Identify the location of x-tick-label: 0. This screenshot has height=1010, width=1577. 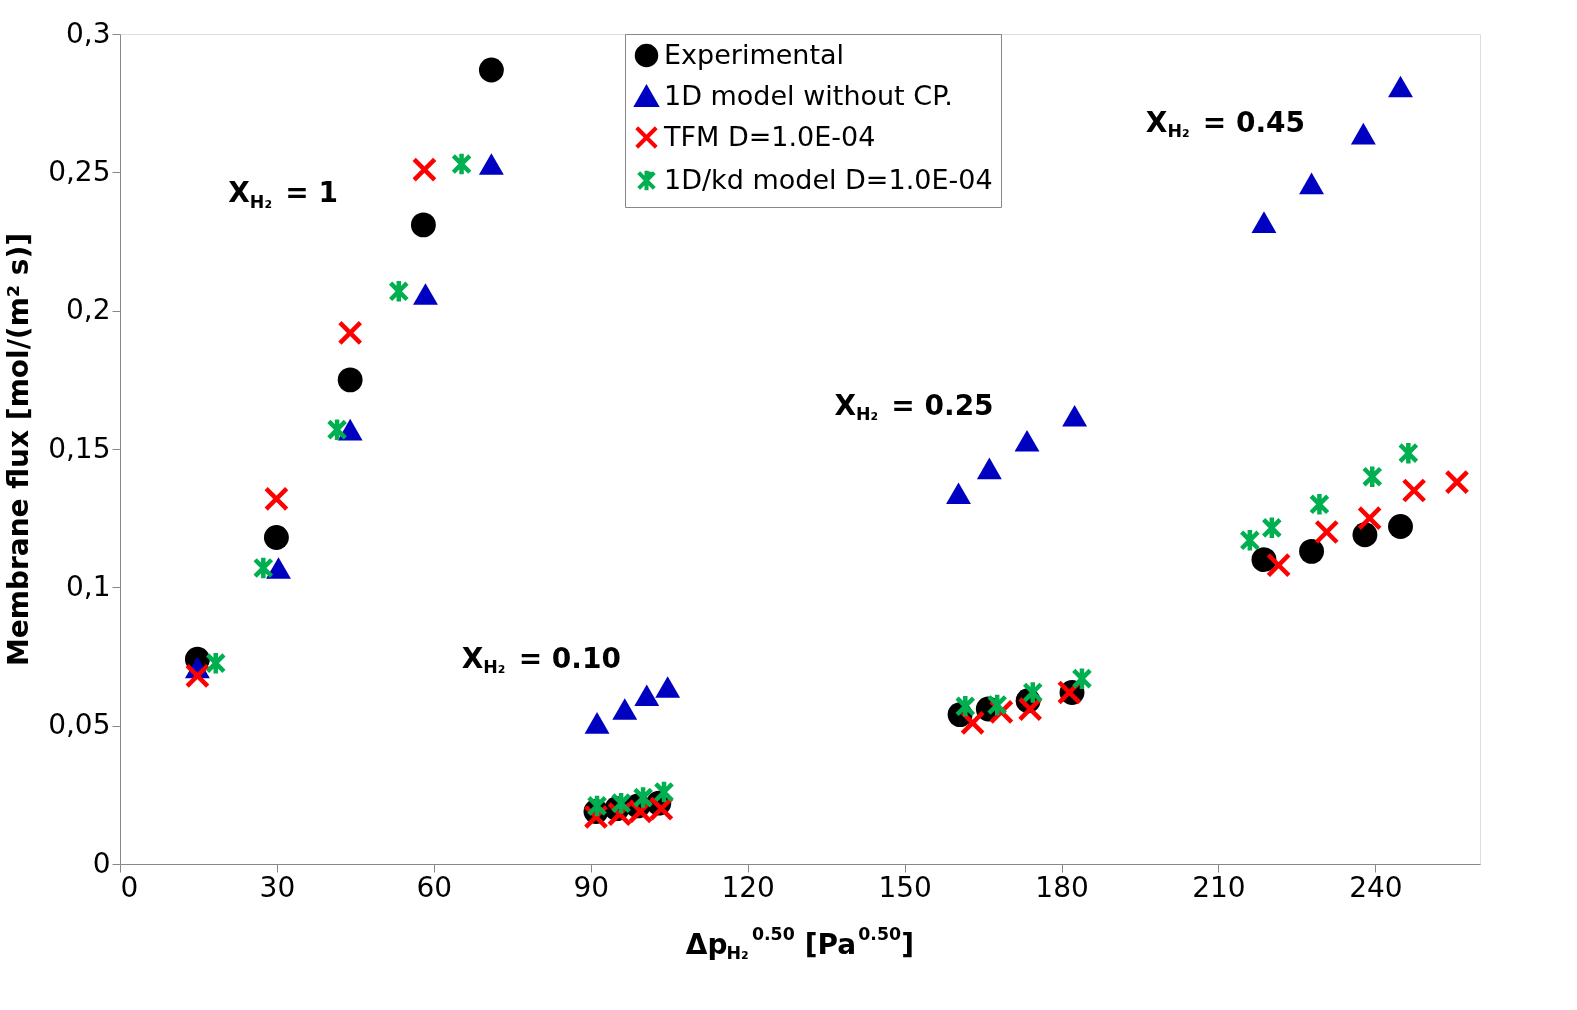
(129, 887).